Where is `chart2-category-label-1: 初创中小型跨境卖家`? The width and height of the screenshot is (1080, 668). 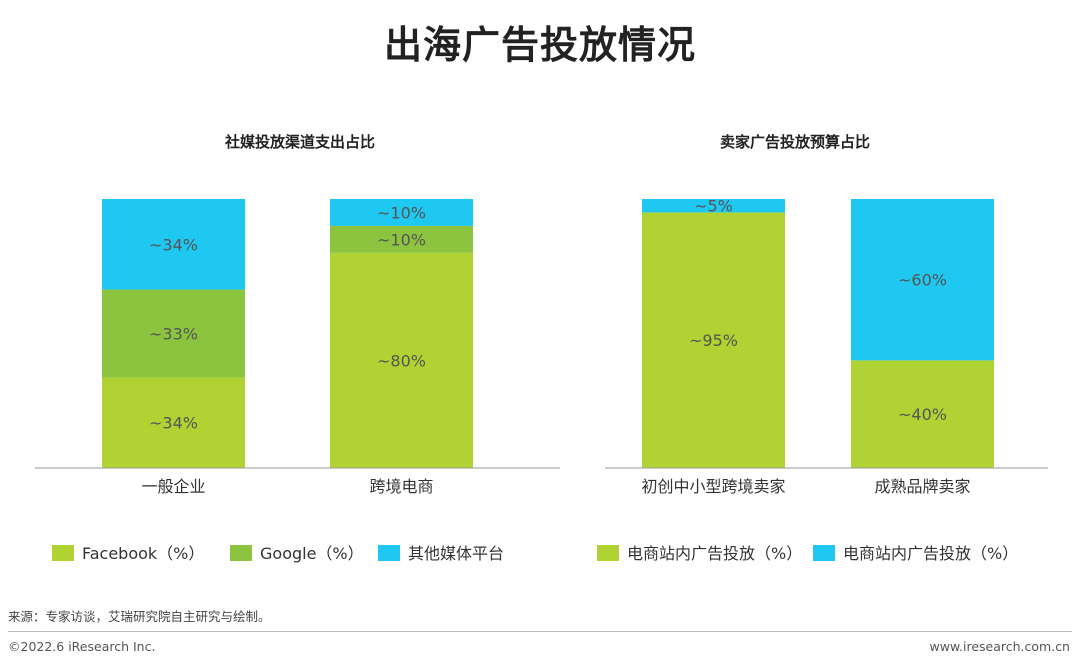 chart2-category-label-1: 初创中小型跨境卖家 is located at coordinates (713, 486).